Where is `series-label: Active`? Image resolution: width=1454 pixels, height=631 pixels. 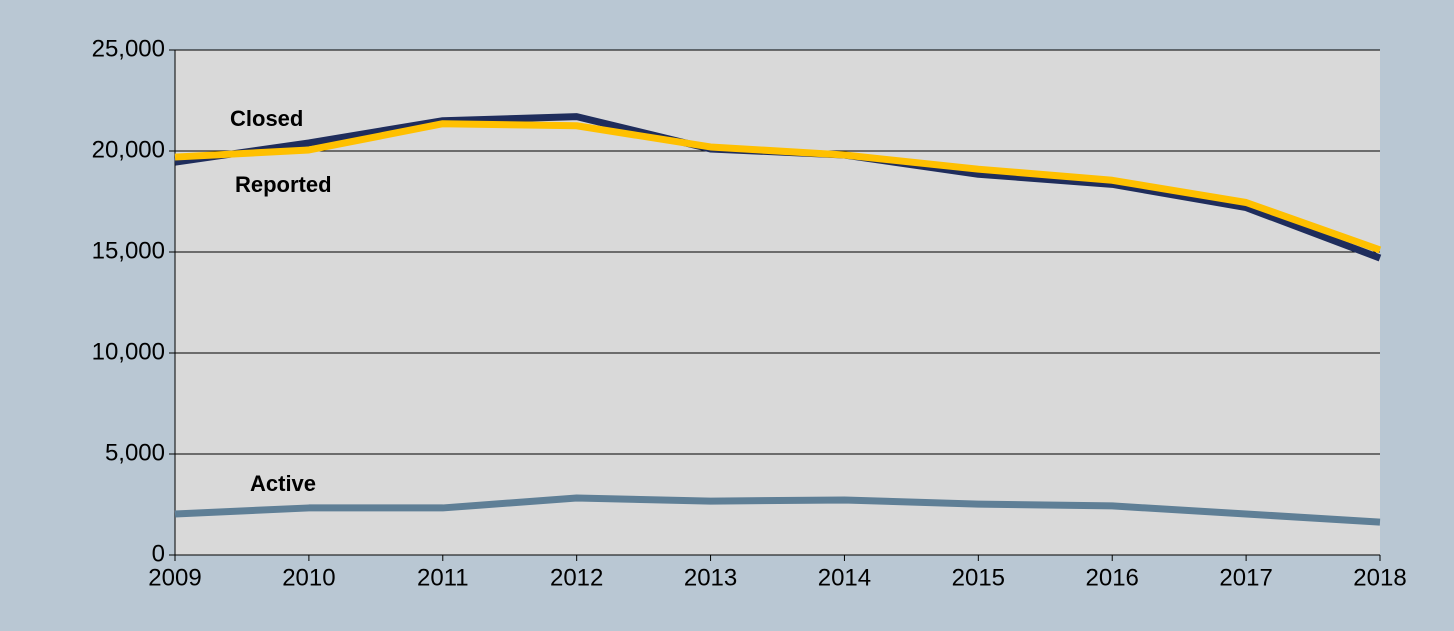 series-label: Active is located at coordinates (283, 483).